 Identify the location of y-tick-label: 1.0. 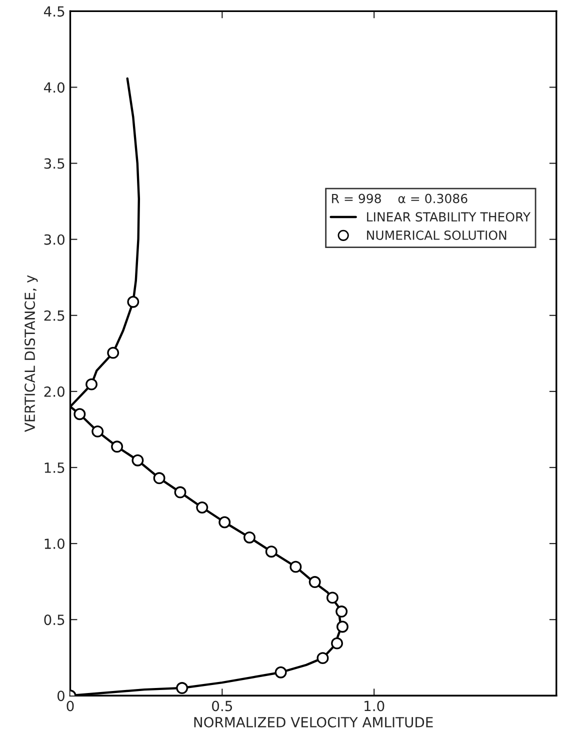
(54, 544).